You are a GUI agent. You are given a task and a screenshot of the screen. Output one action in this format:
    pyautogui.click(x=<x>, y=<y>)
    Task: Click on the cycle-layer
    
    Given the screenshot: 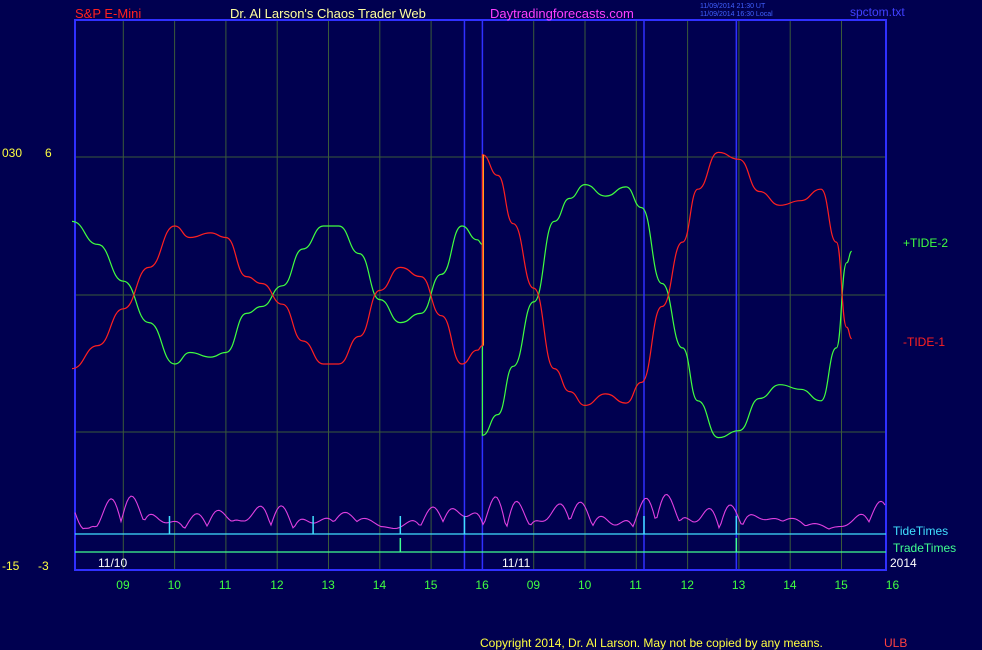 What is the action you would take?
    pyautogui.click(x=480, y=523)
    